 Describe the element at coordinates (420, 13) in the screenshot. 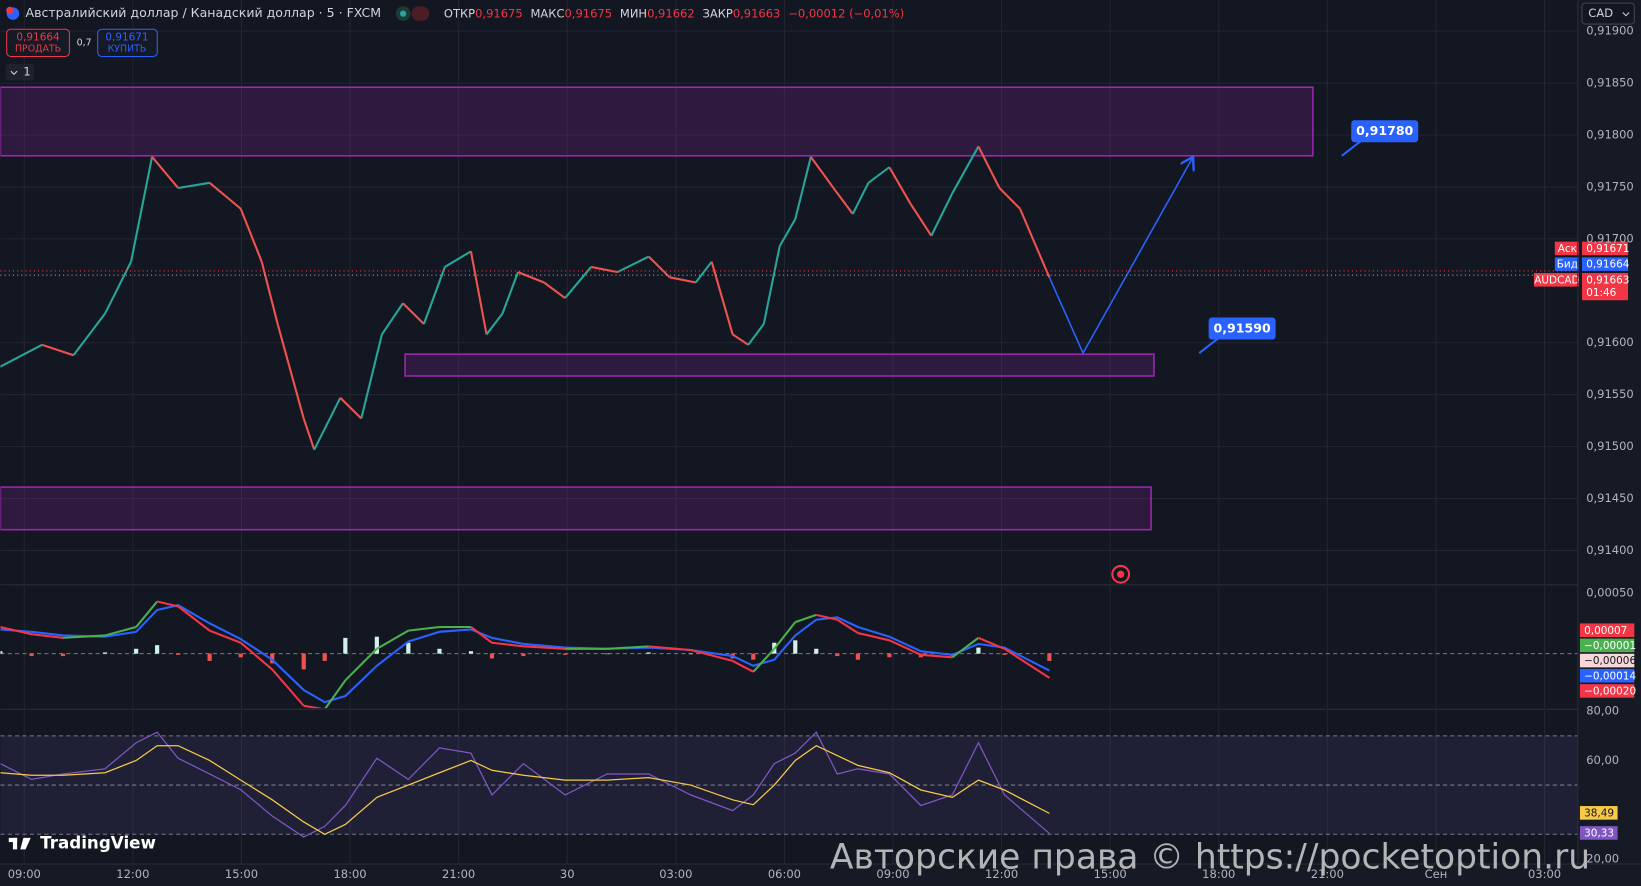

I see `status-badge` at that location.